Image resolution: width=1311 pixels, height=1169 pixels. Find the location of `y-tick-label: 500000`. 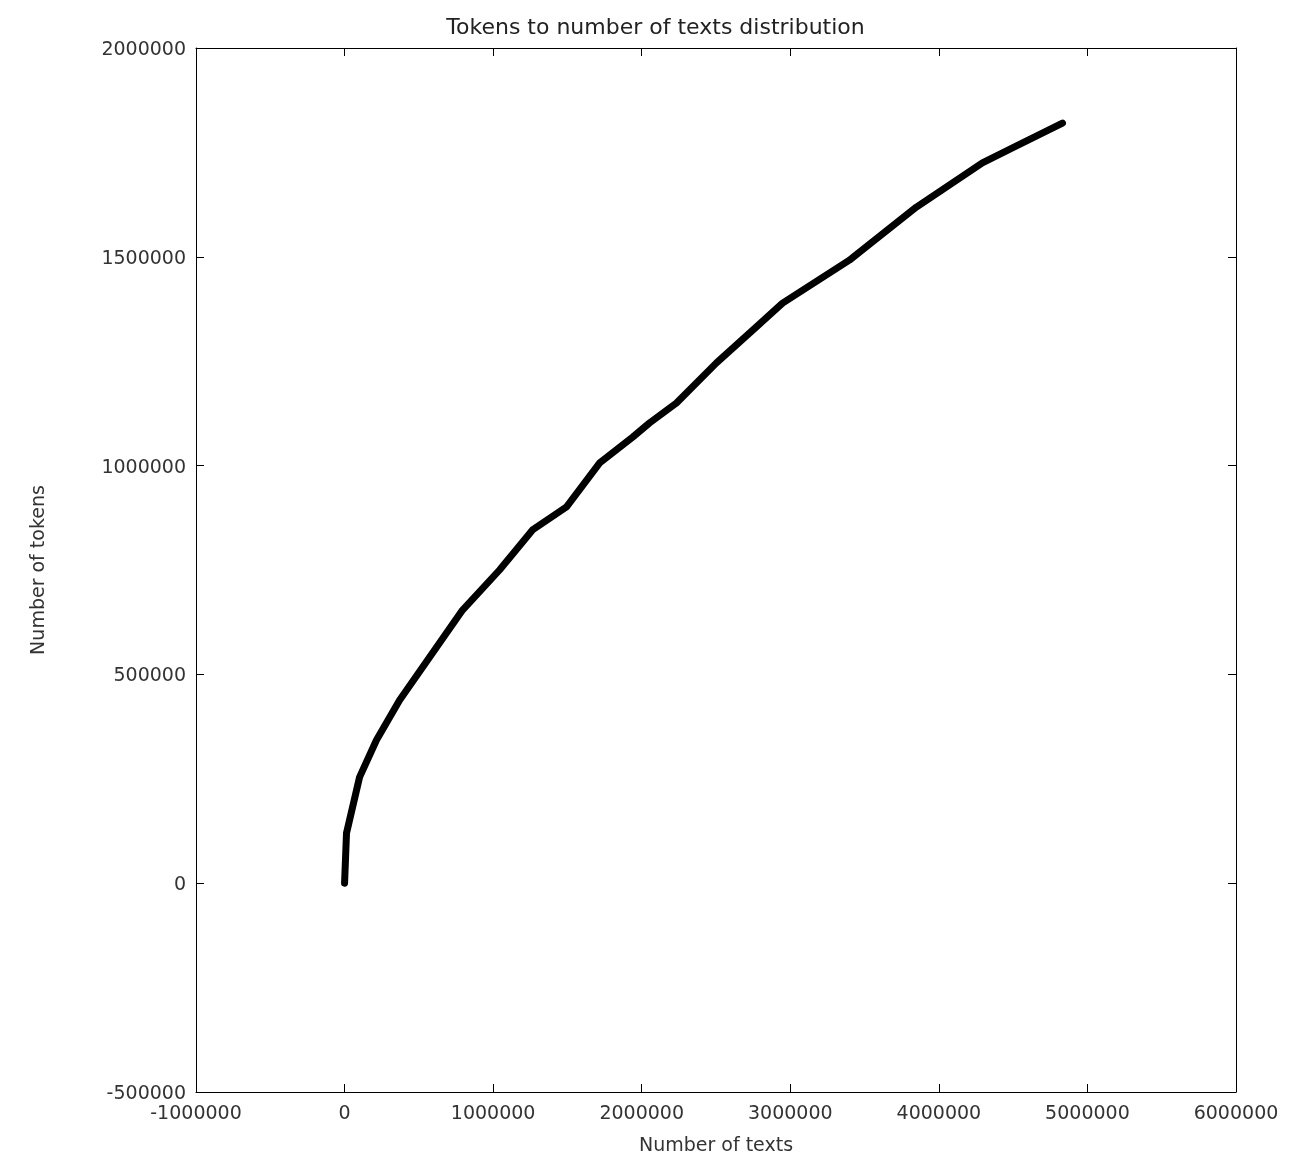

y-tick-label: 500000 is located at coordinates (149, 674).